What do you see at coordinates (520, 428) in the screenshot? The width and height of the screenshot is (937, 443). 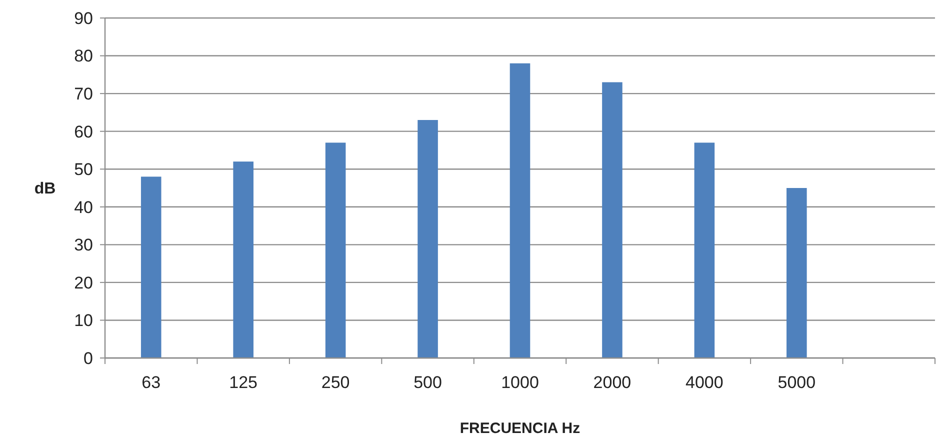 I see `x-axis-title: FRECUENCIA Hz` at bounding box center [520, 428].